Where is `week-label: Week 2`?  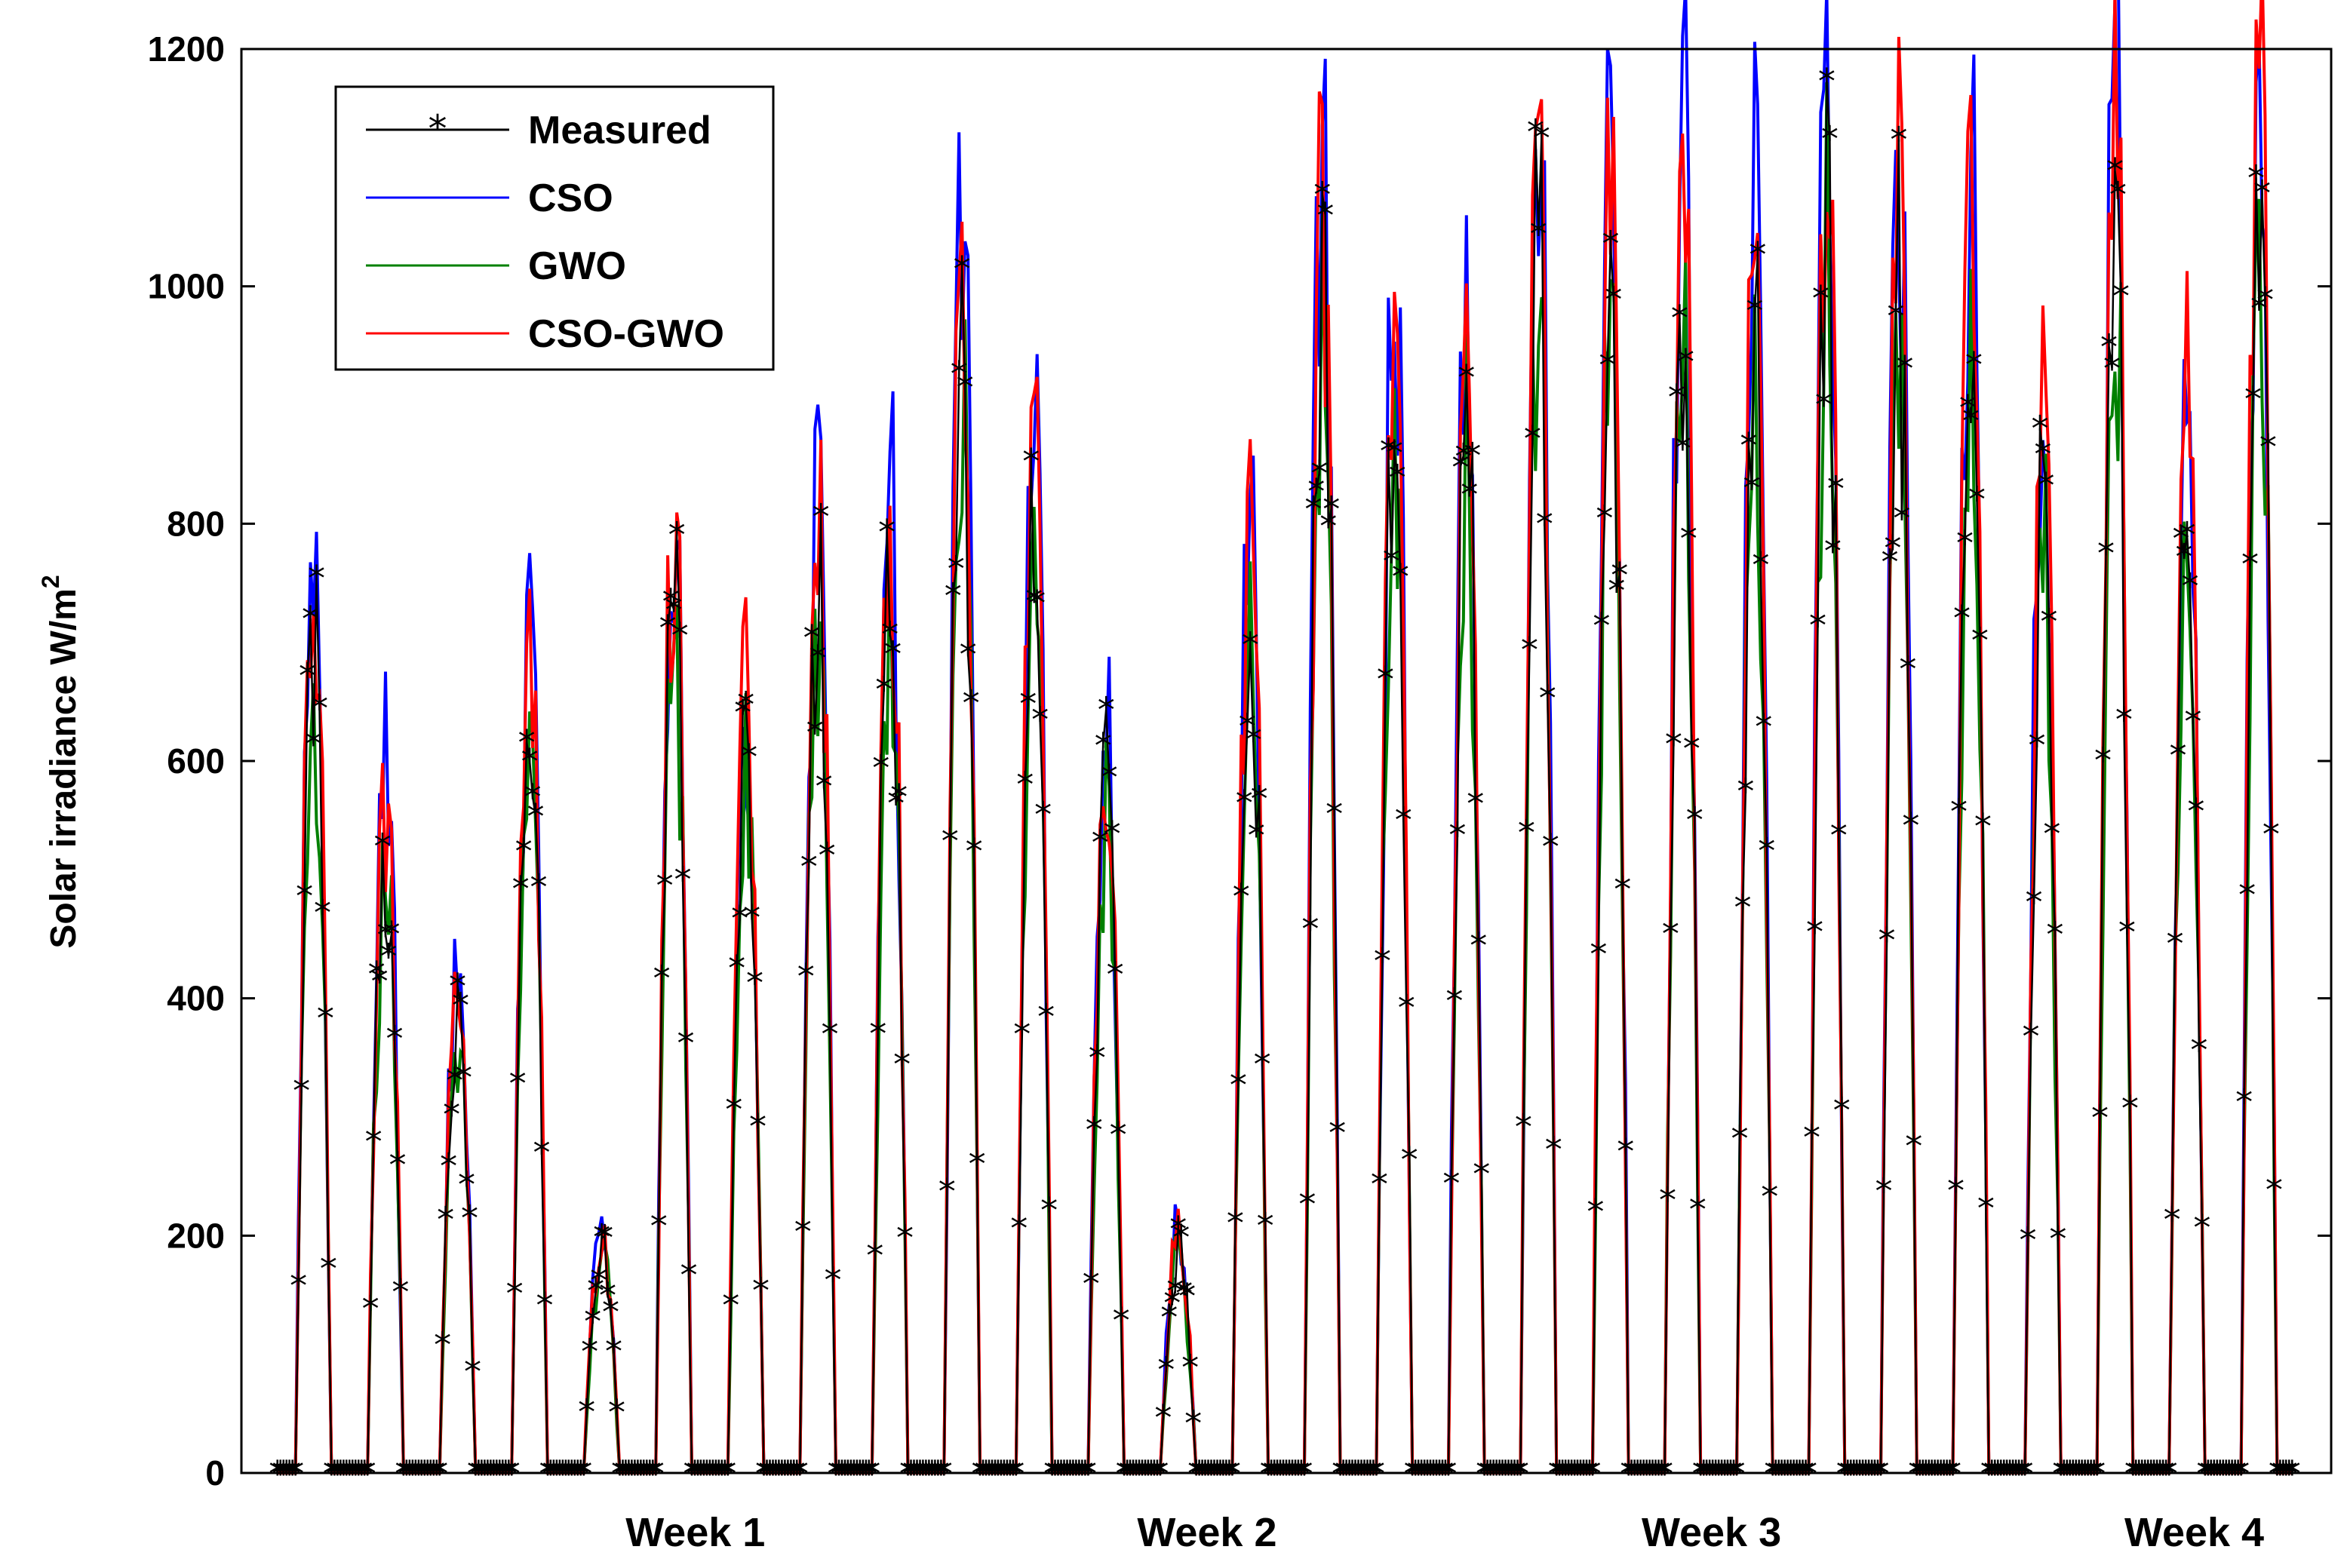
week-label: Week 2 is located at coordinates (1206, 1532).